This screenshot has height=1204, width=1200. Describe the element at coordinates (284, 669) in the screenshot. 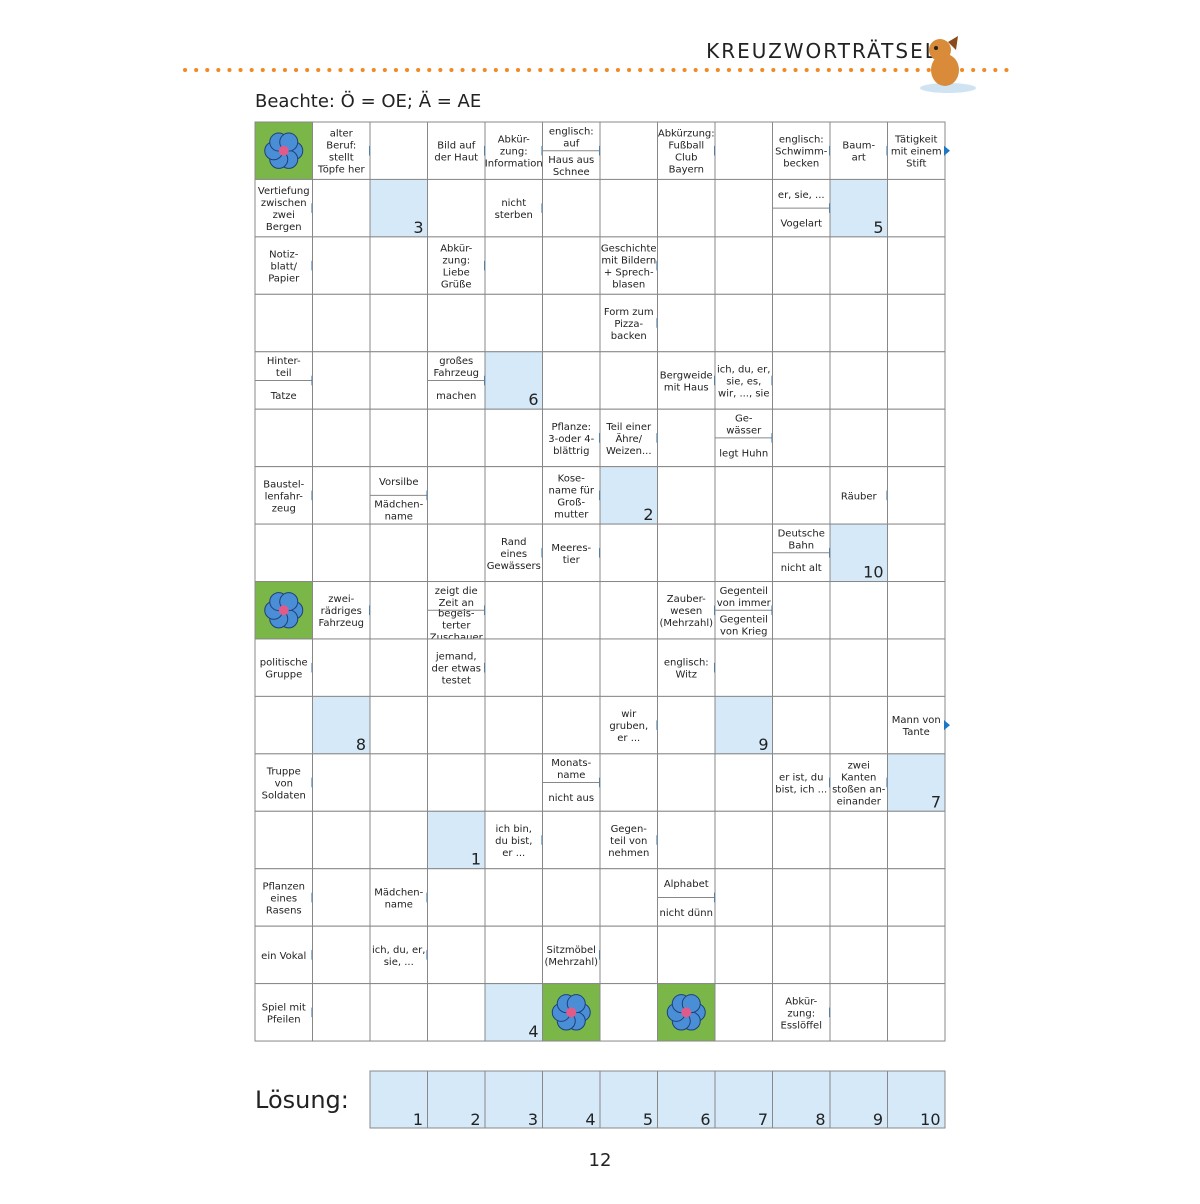

I see `clue: politische Gruppe` at that location.